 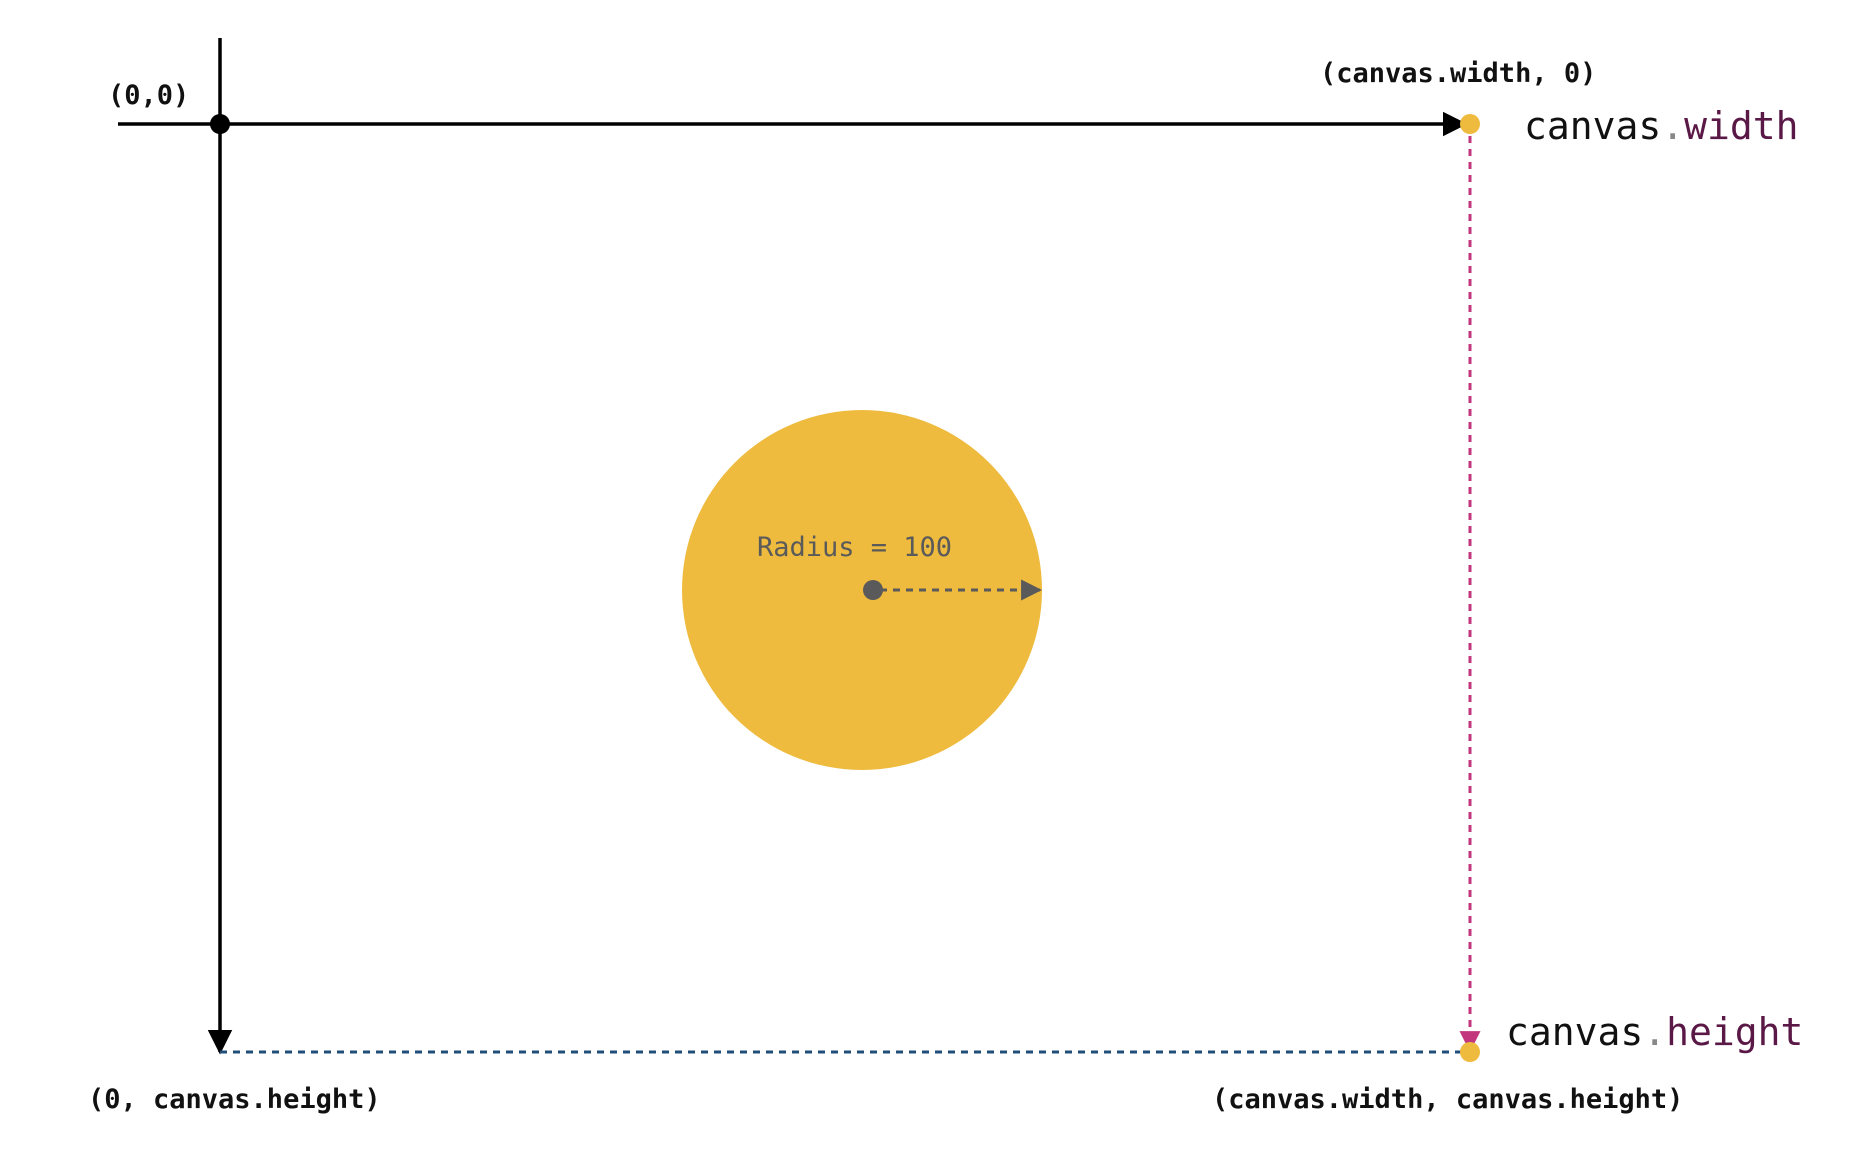 I want to click on circle-center-dot, so click(x=873, y=590).